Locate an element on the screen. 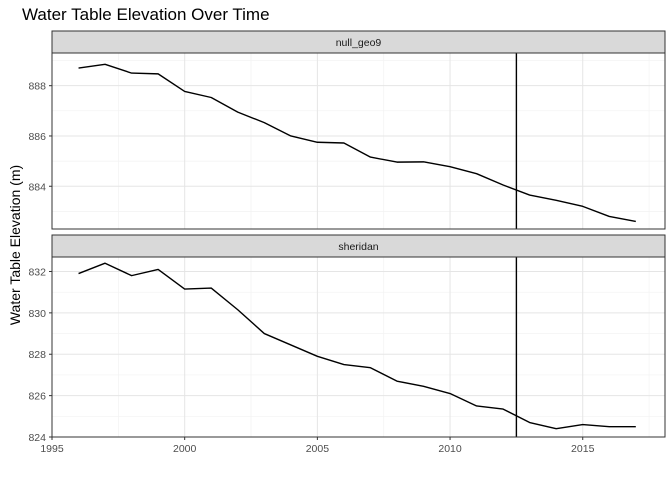  y-tick-label: 884 is located at coordinates (37, 187).